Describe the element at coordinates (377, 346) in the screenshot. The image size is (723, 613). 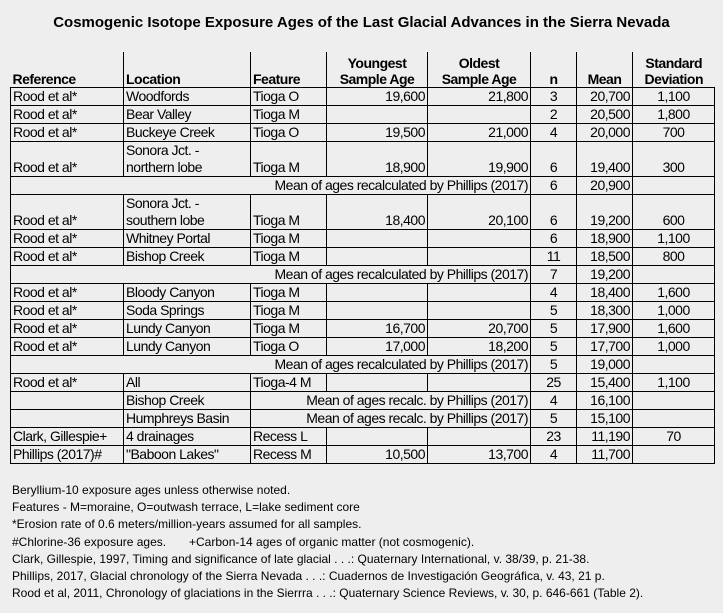
I see `cell-youngest: 17,000` at that location.